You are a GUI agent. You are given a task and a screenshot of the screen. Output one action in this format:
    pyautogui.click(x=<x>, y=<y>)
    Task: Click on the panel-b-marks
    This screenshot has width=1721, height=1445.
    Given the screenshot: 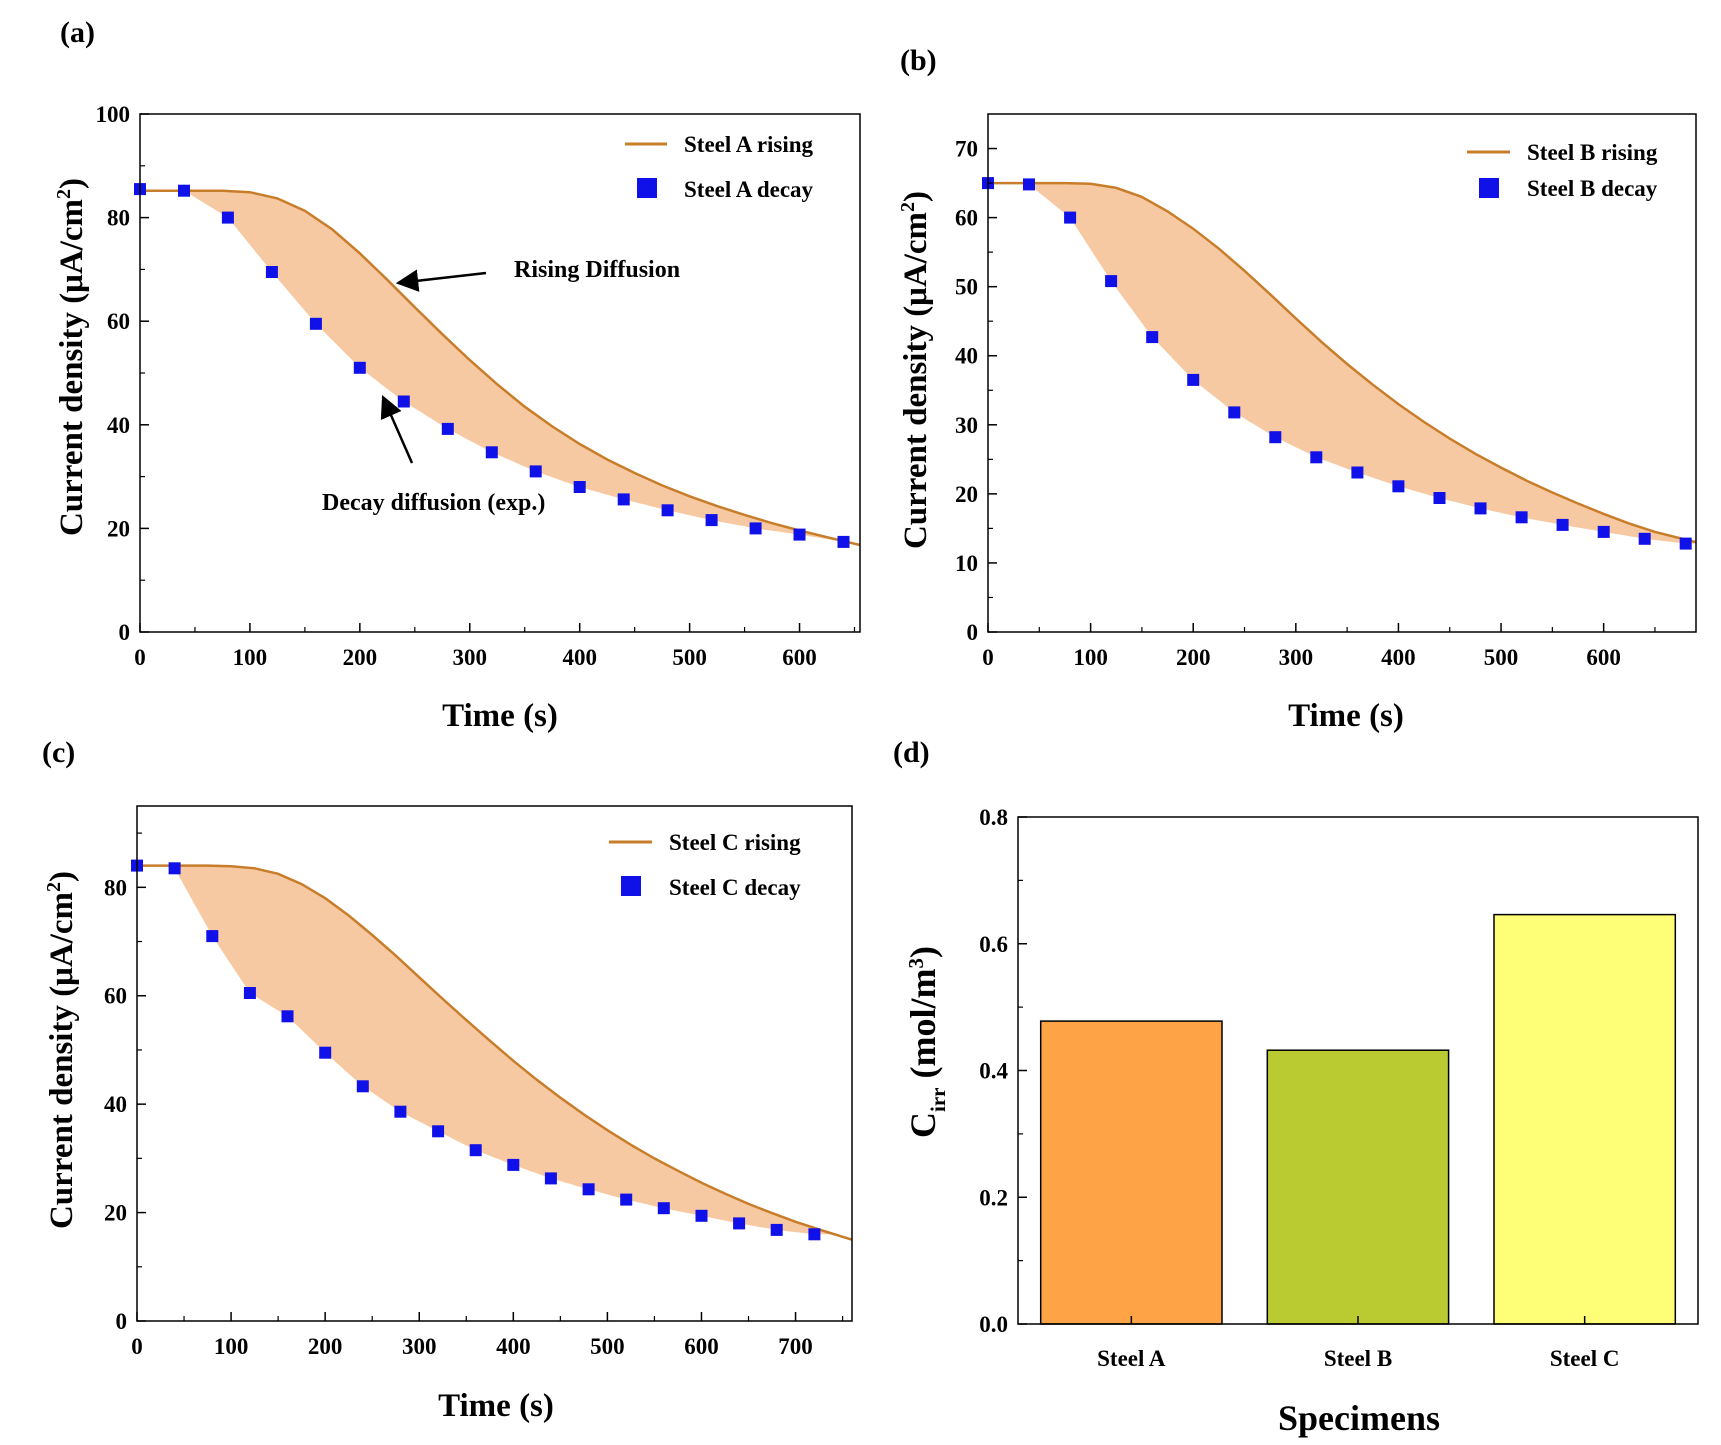 What is the action you would take?
    pyautogui.click(x=1339, y=363)
    